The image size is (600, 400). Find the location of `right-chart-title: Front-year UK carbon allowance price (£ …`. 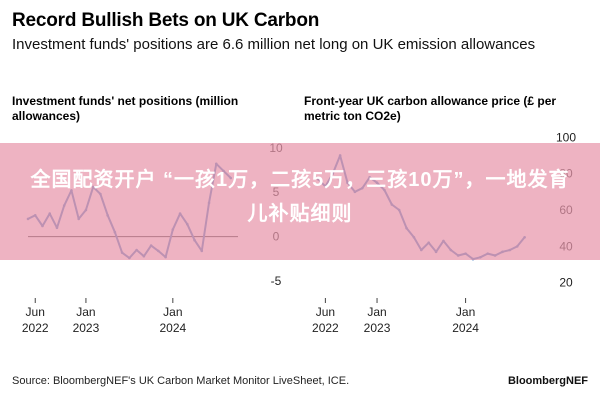

right-chart-title: Front-year UK carbon allowance price (£ … is located at coordinates (430, 108).